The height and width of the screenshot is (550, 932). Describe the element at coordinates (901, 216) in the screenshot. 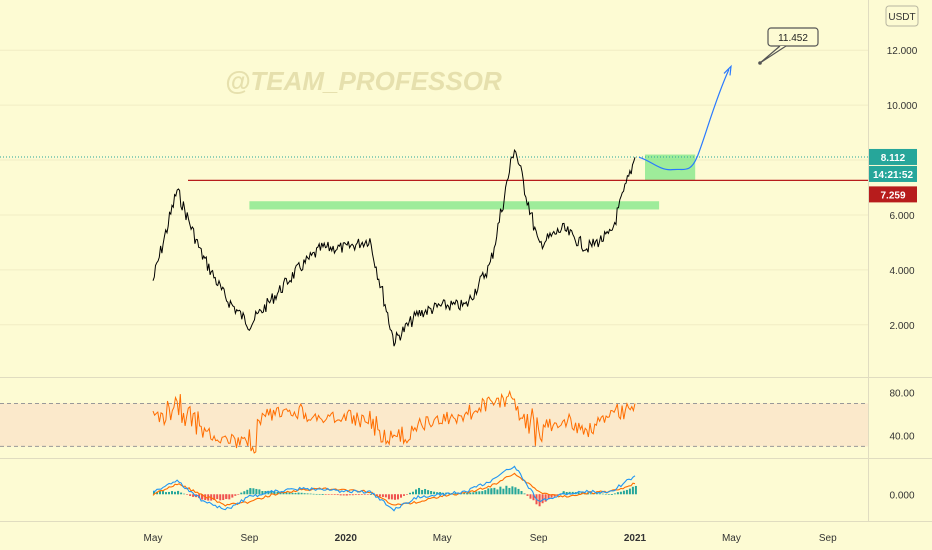

I see `price-tick-label: 6.000` at that location.